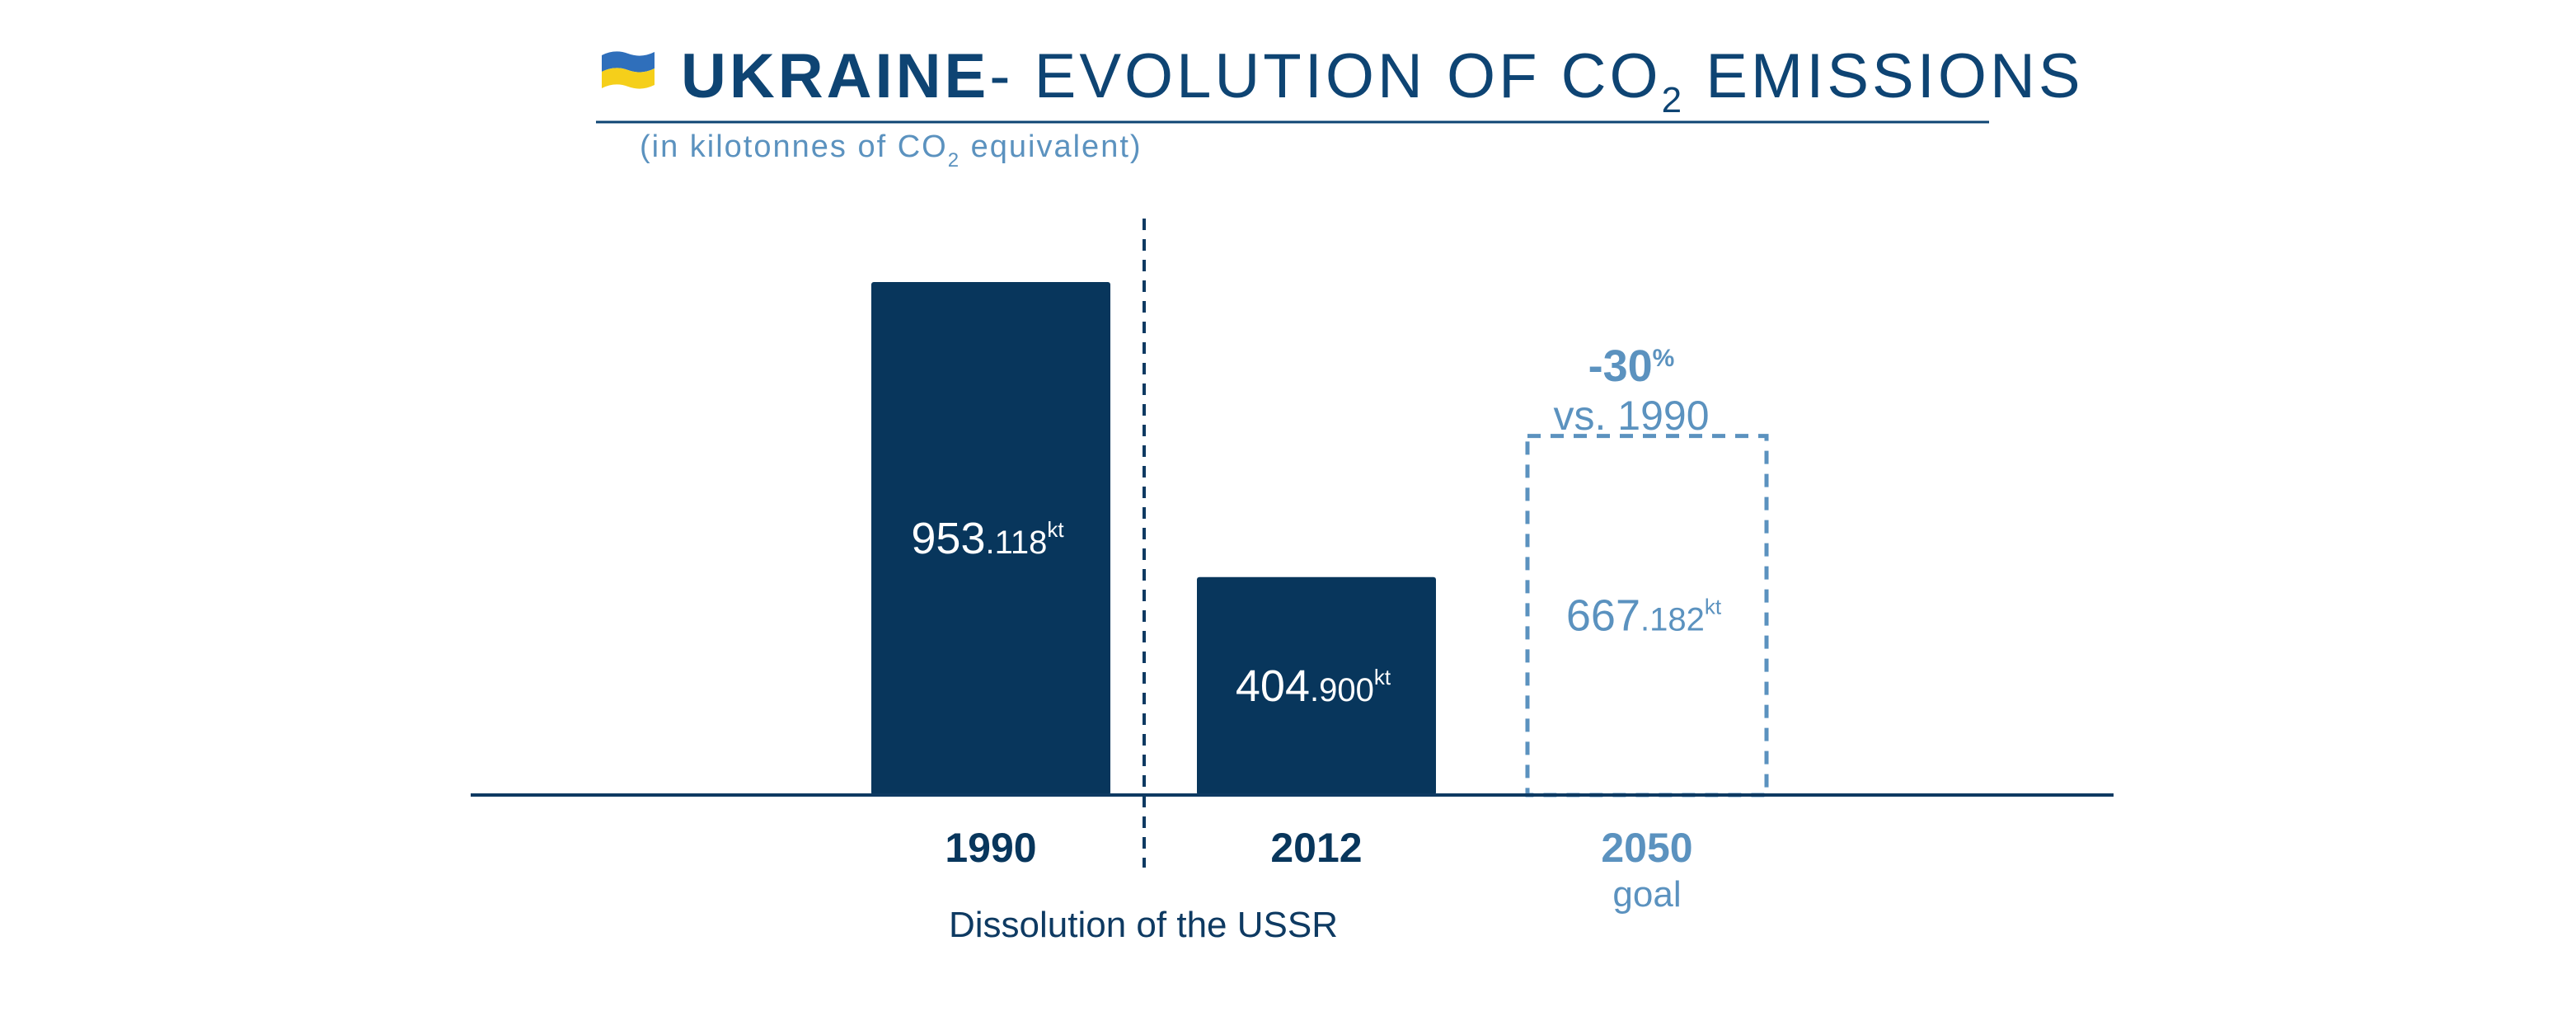 The height and width of the screenshot is (1035, 2576). I want to click on bar-value-label-2050: 667.182kt, so click(1644, 615).